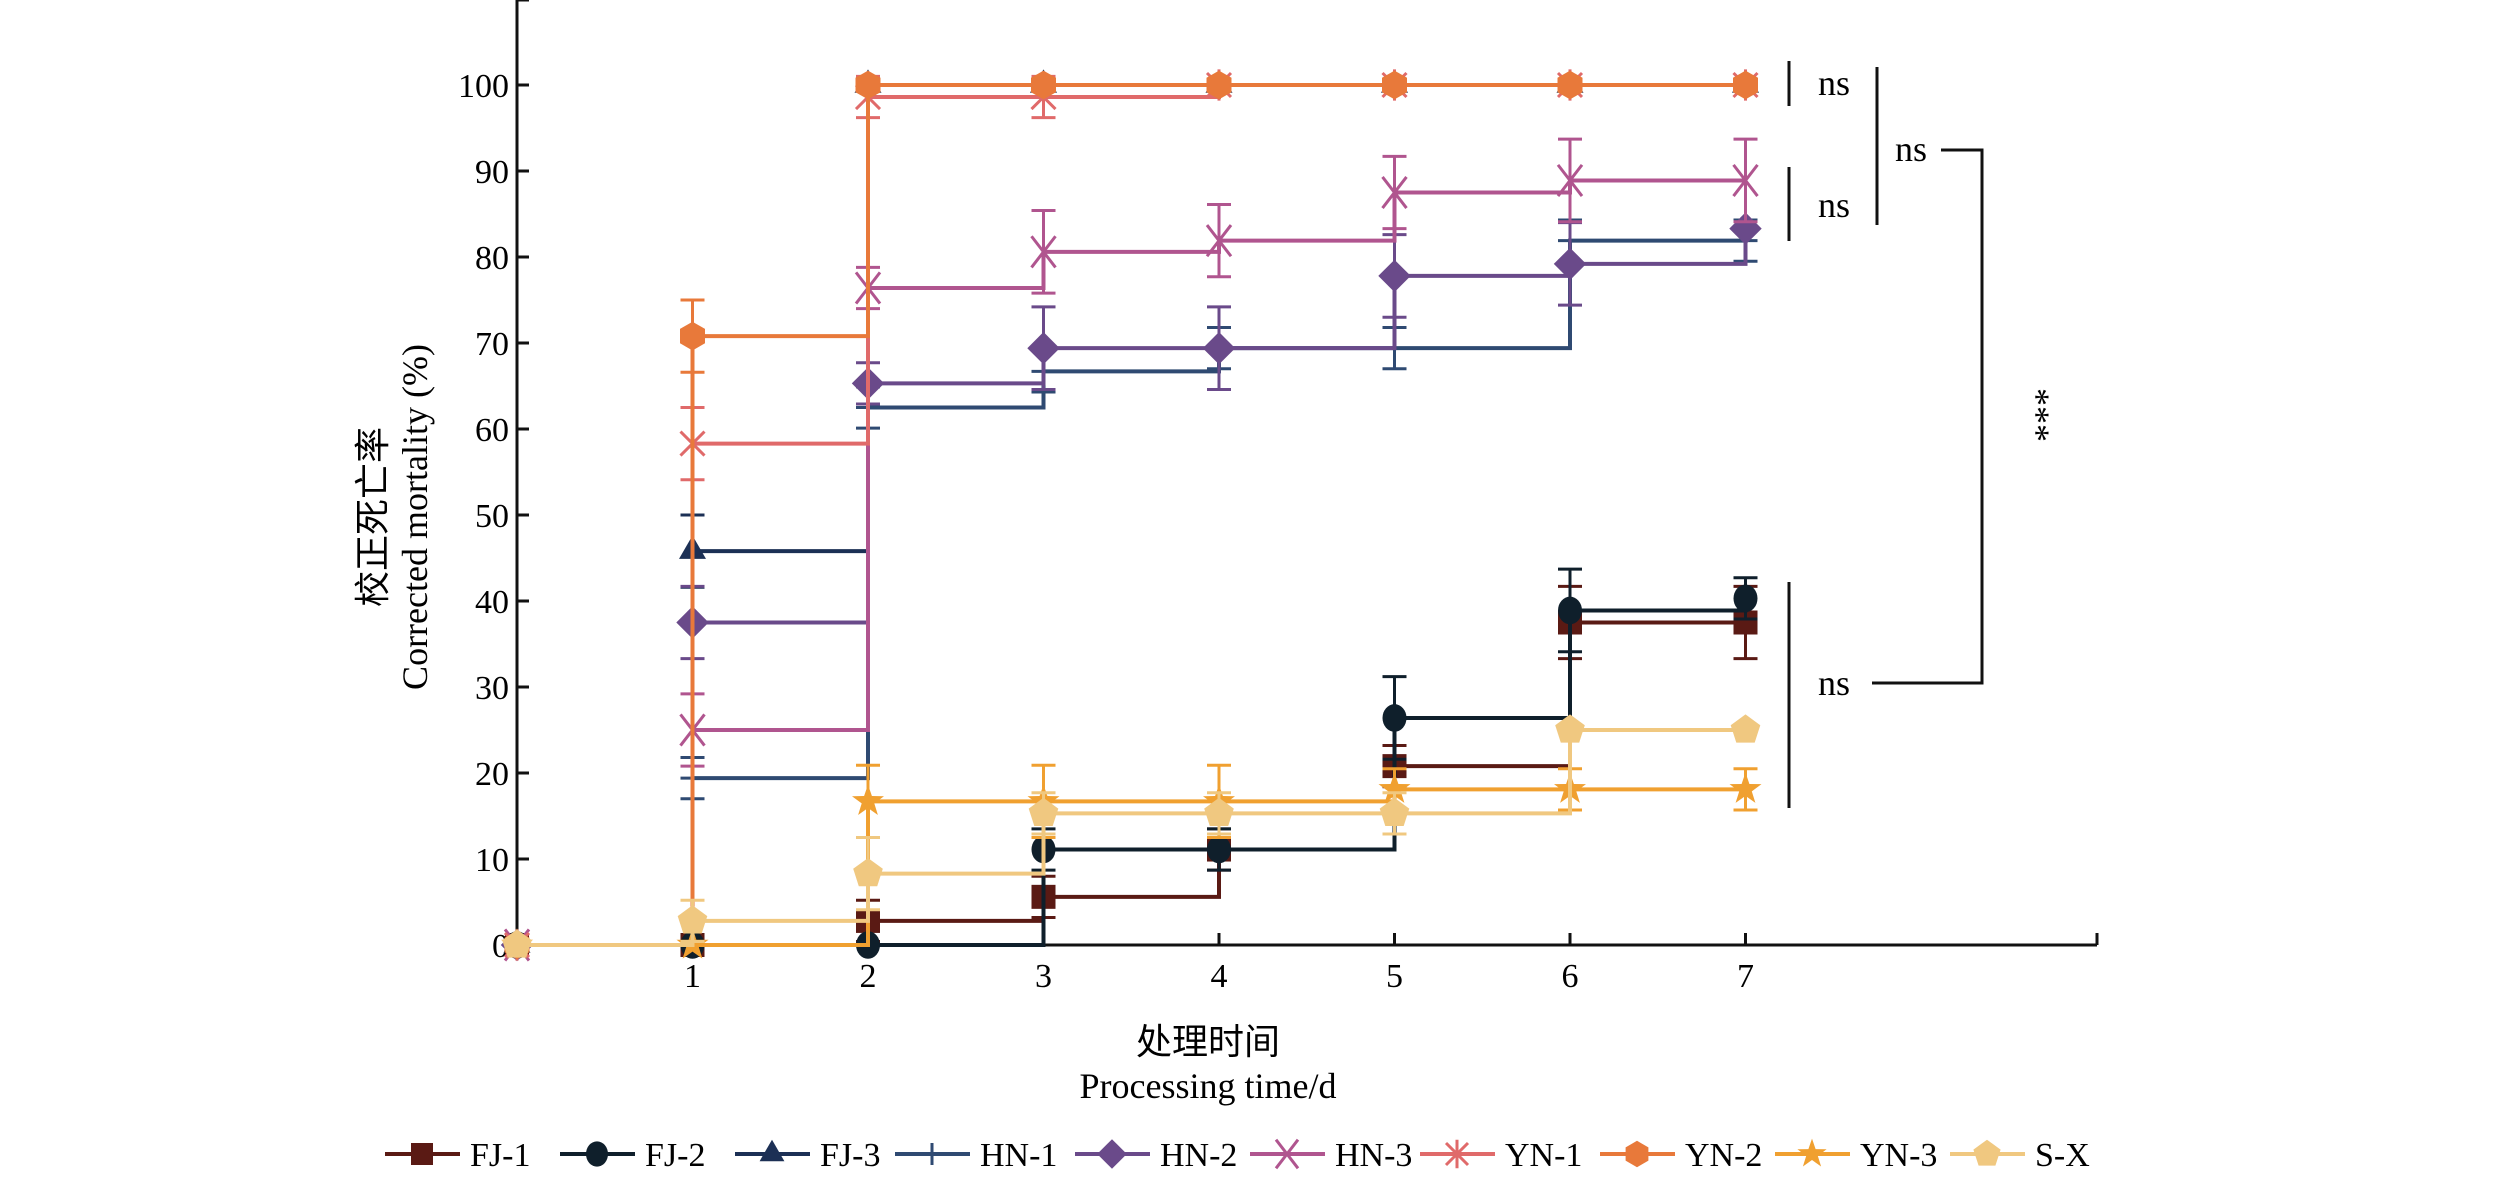 The width and height of the screenshot is (2519, 1178). What do you see at coordinates (2020, 1155) in the screenshot?
I see `legend-item-s-x: S-X` at bounding box center [2020, 1155].